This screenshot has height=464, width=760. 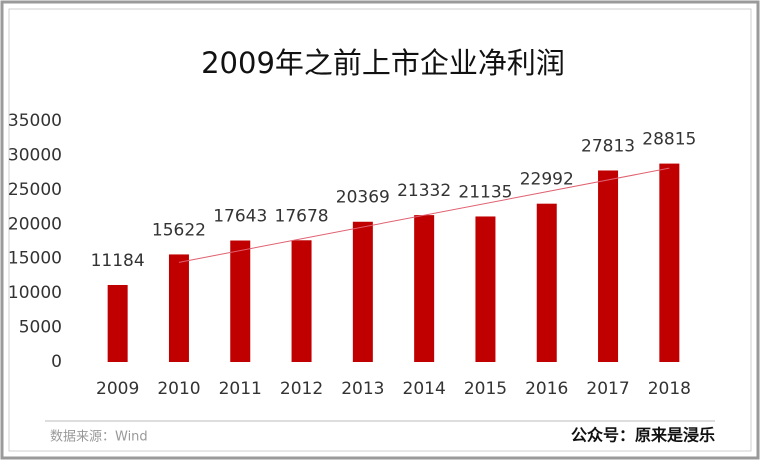 What do you see at coordinates (643, 435) in the screenshot?
I see `credit: 公众号：原来是浸乐` at bounding box center [643, 435].